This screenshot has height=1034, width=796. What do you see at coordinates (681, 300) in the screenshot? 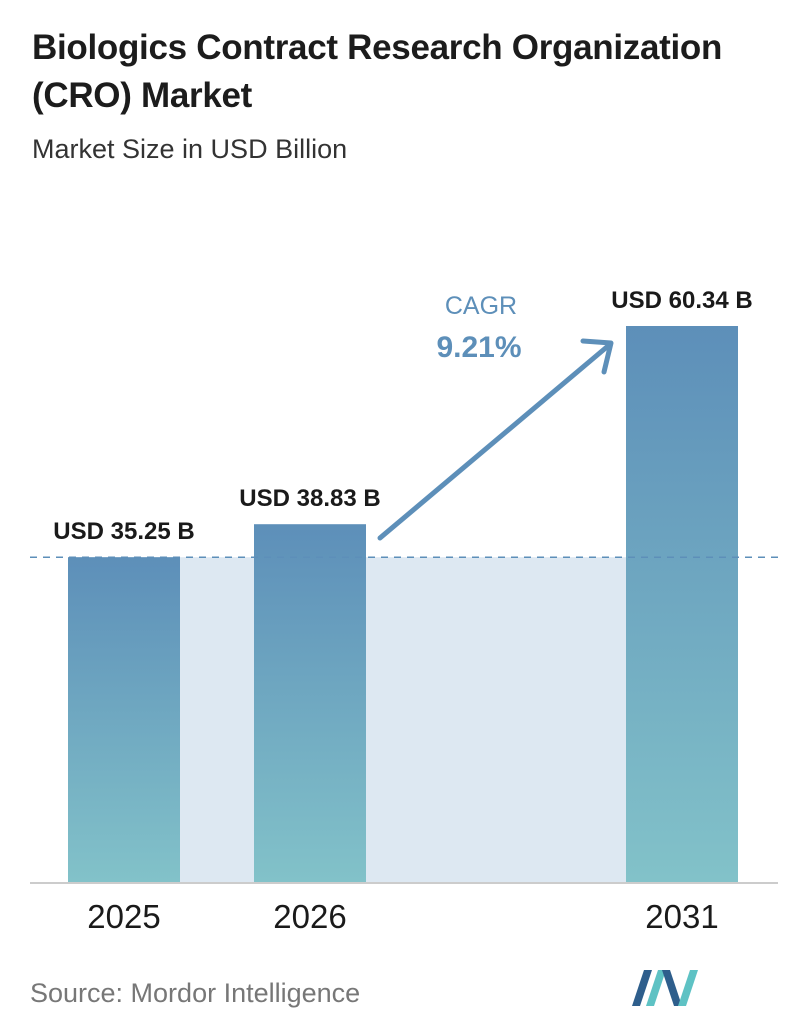
I see `data-label-2031: USD 60.34 B` at bounding box center [681, 300].